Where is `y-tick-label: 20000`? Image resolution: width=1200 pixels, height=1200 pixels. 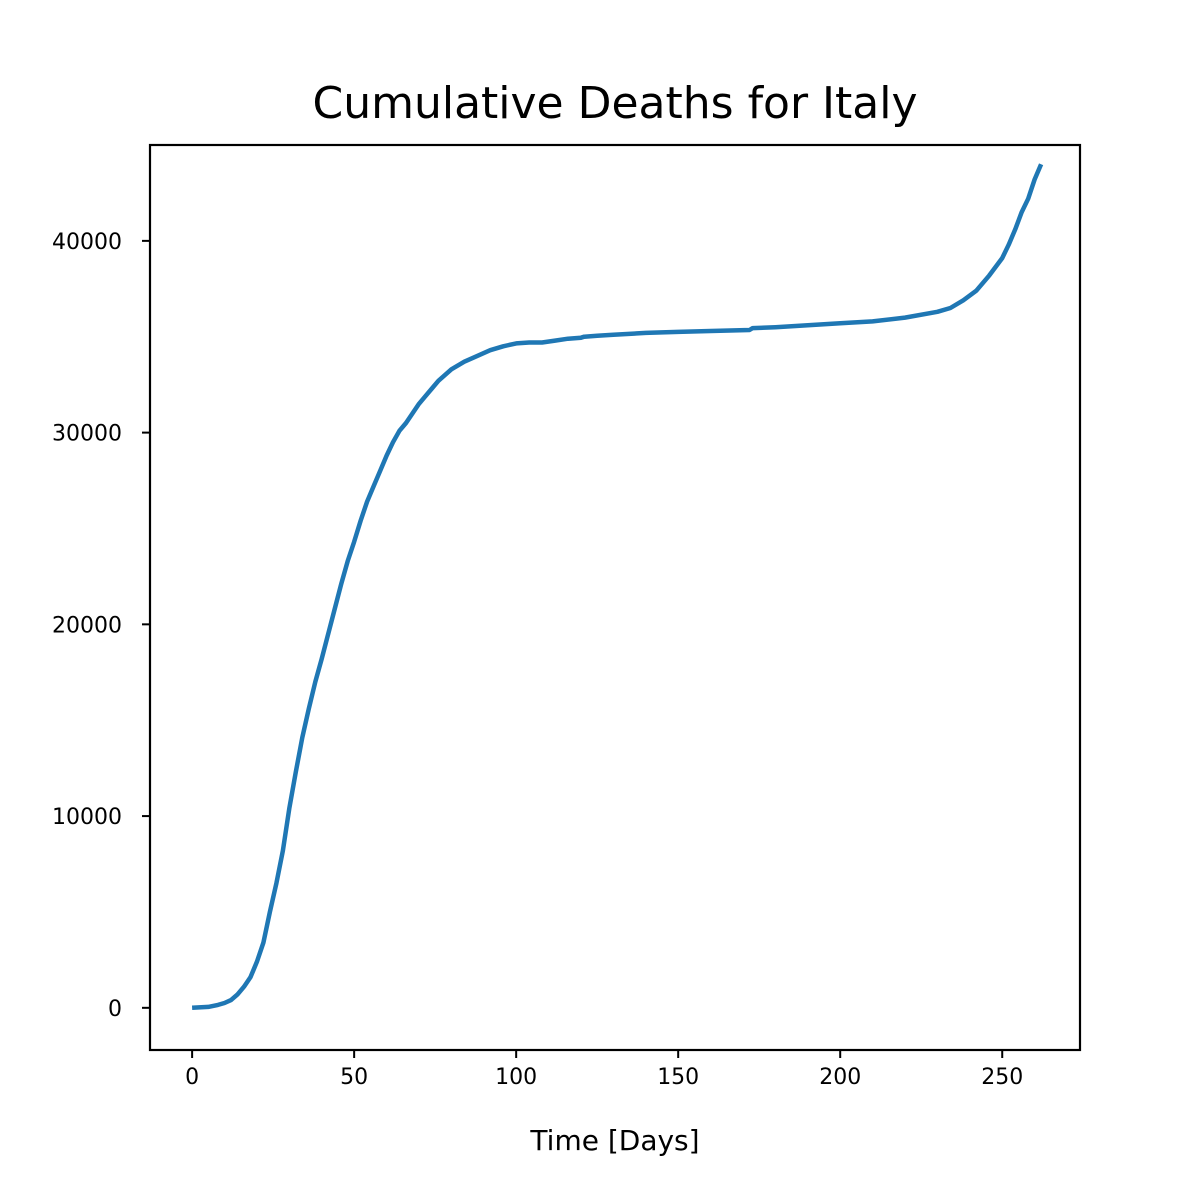 y-tick-label: 20000 is located at coordinates (87, 625).